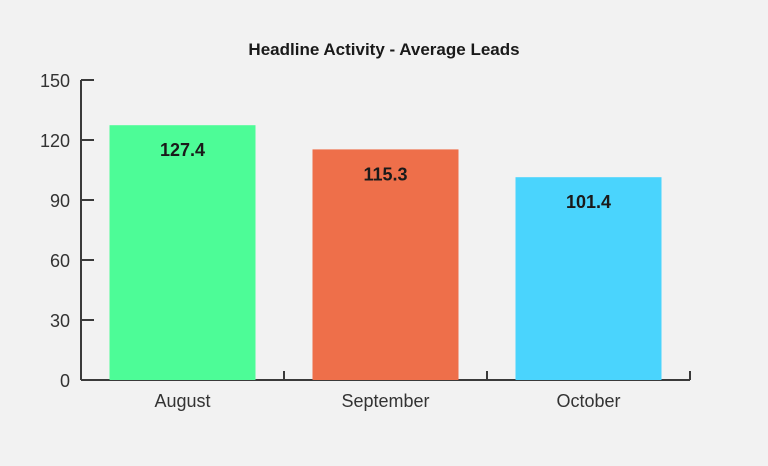 This screenshot has height=466, width=768. Describe the element at coordinates (60, 321) in the screenshot. I see `y-tick-label: 30` at that location.